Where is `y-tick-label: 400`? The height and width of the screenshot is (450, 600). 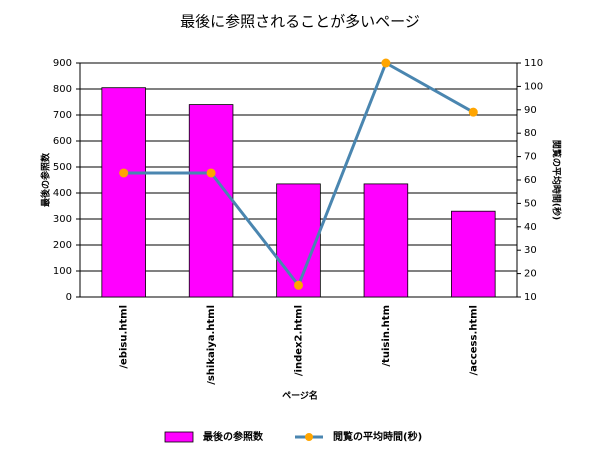
y-tick-label: 400 is located at coordinates (62, 193).